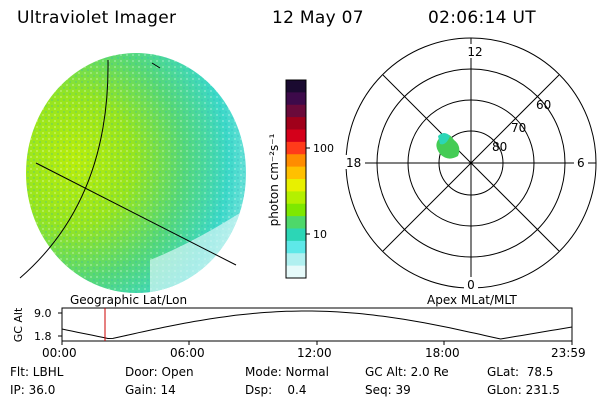 The image size is (600, 400). Describe the element at coordinates (472, 300) in the screenshot. I see `right-caption: Apex MLat/MLT` at that location.